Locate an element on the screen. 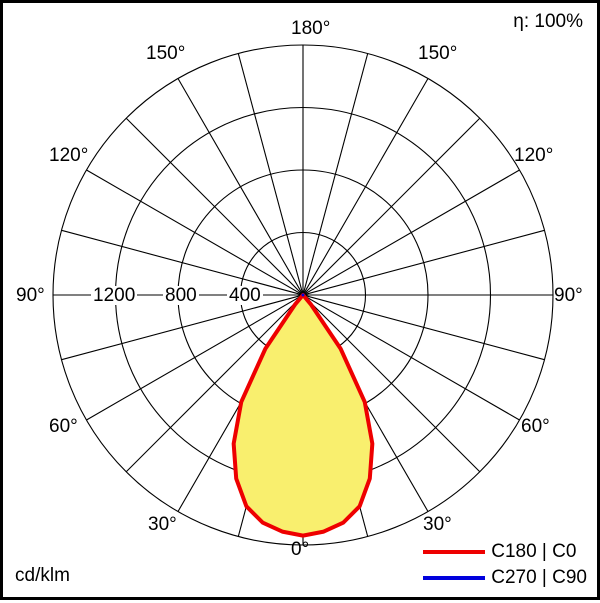  unit-label: cd/klm is located at coordinates (42, 575).